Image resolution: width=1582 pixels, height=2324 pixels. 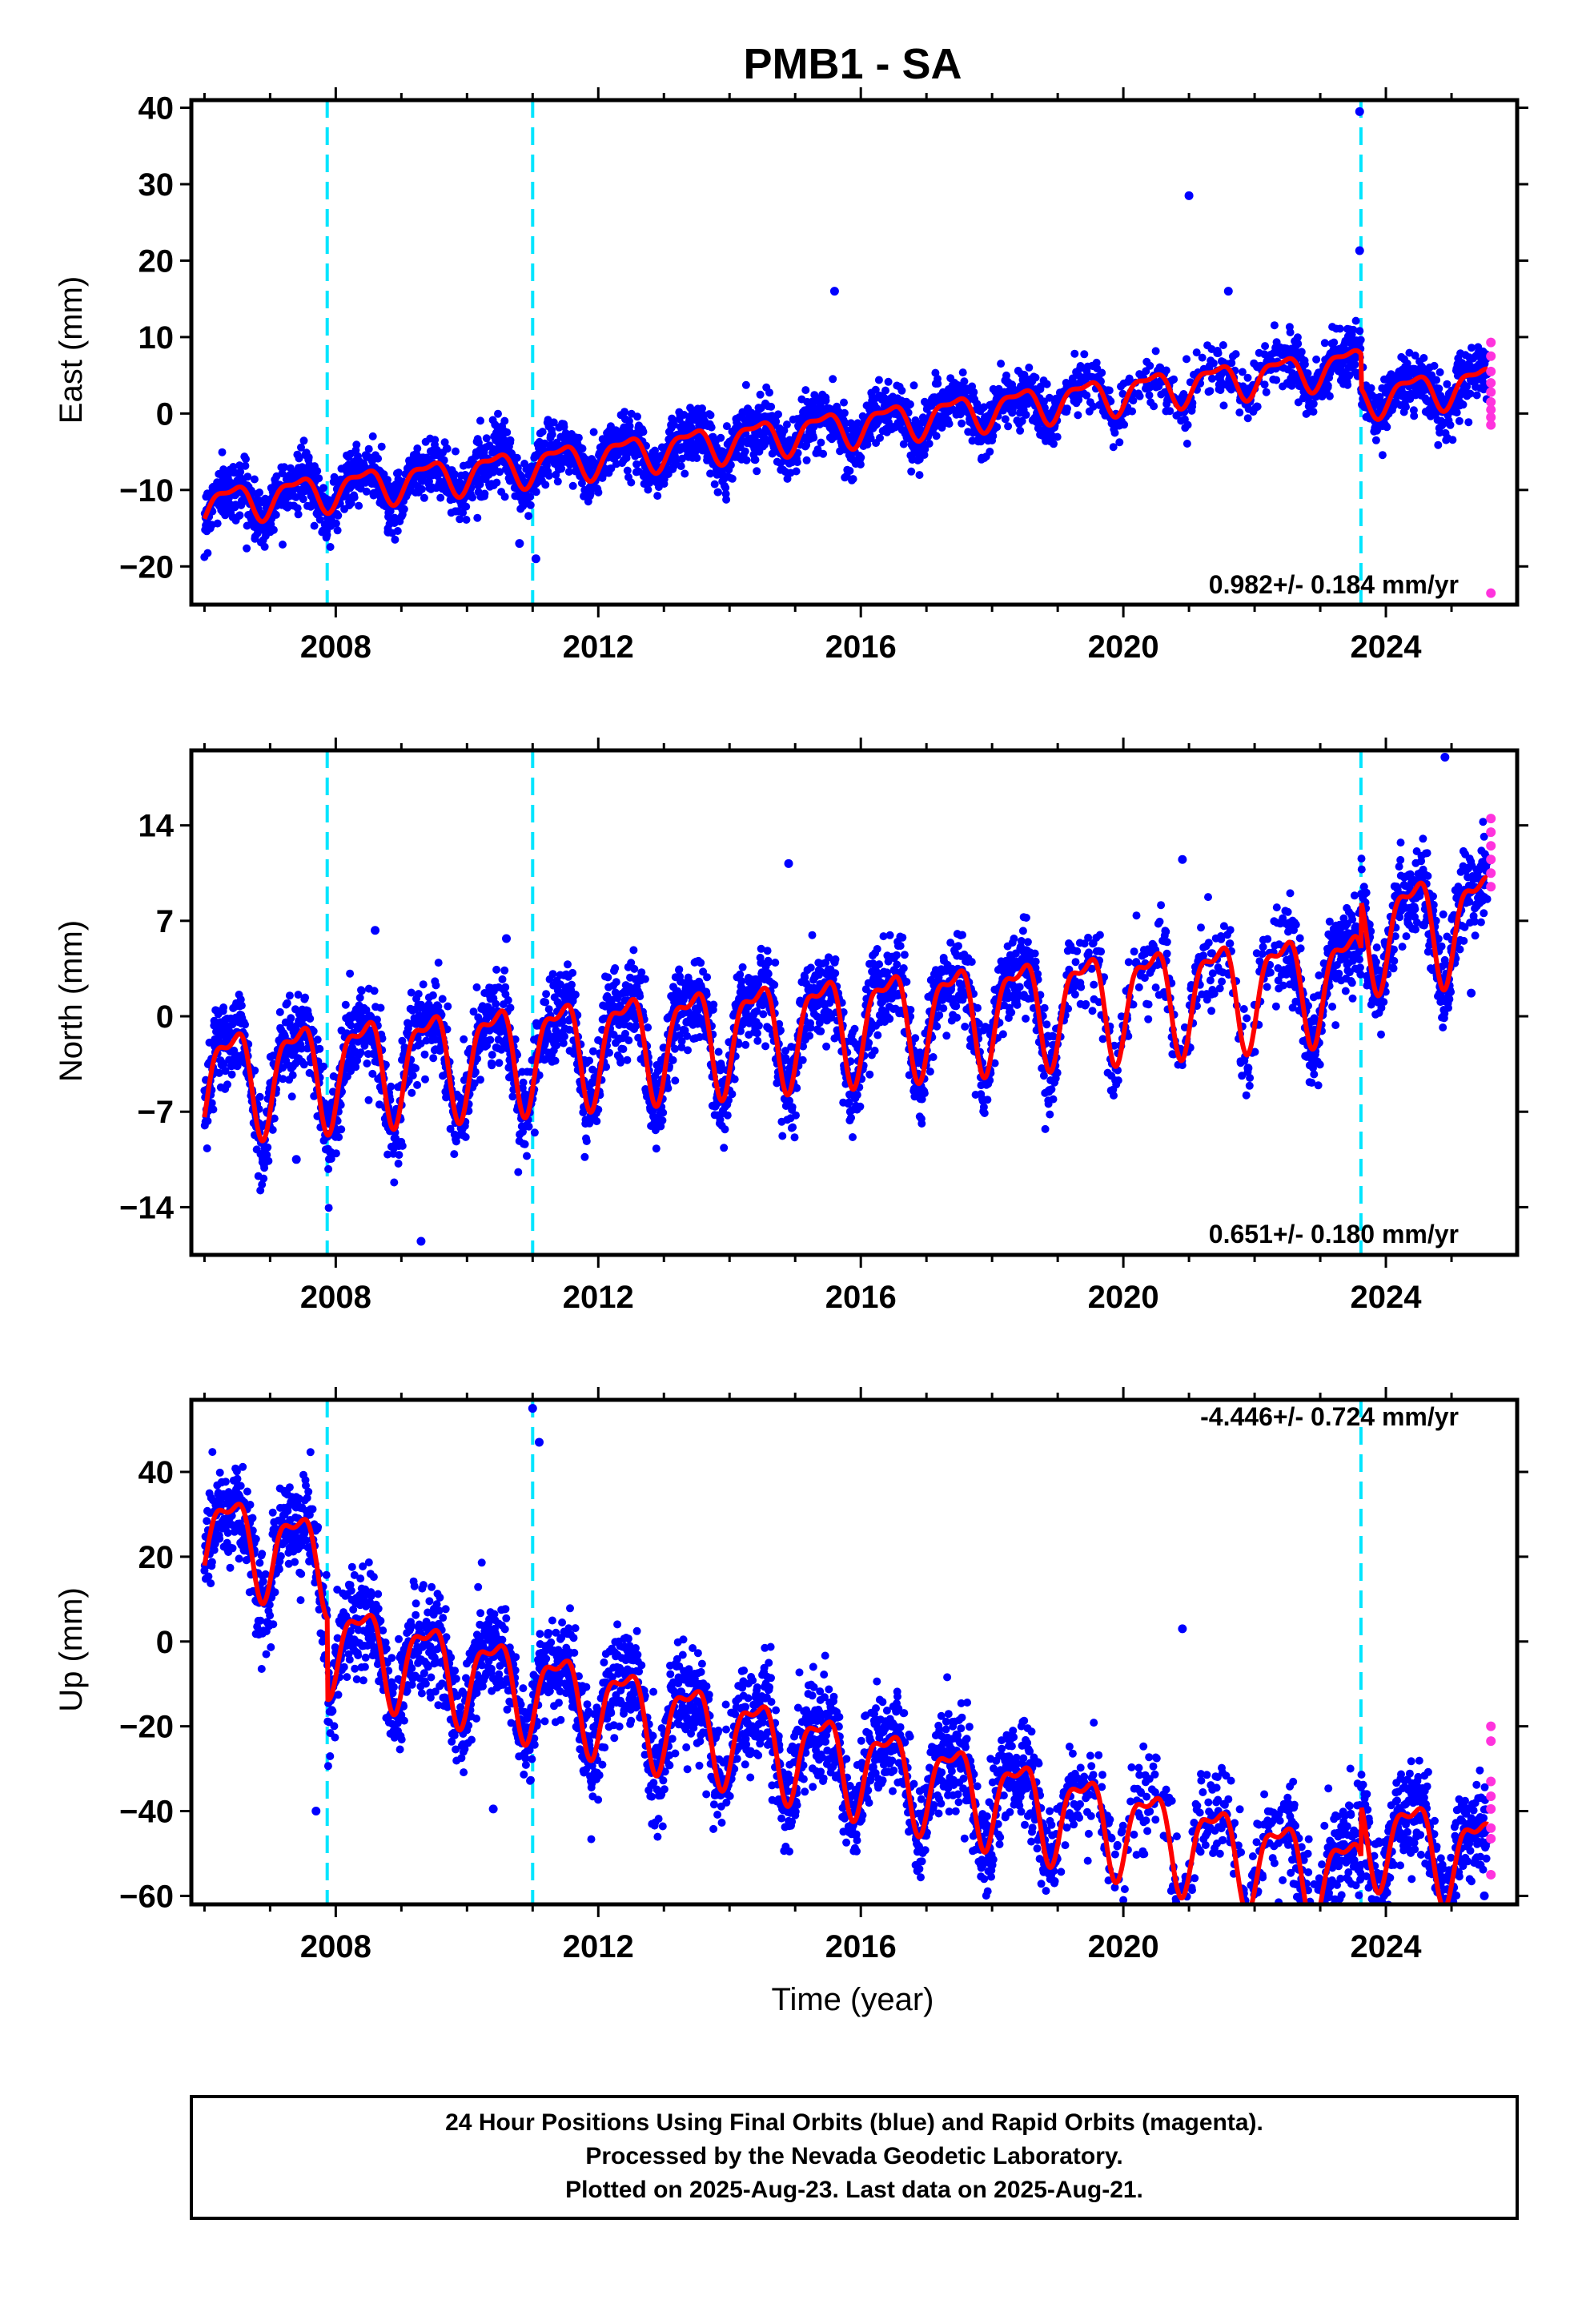 What do you see at coordinates (535, 559) in the screenshot?
I see `east-outlier-point` at bounding box center [535, 559].